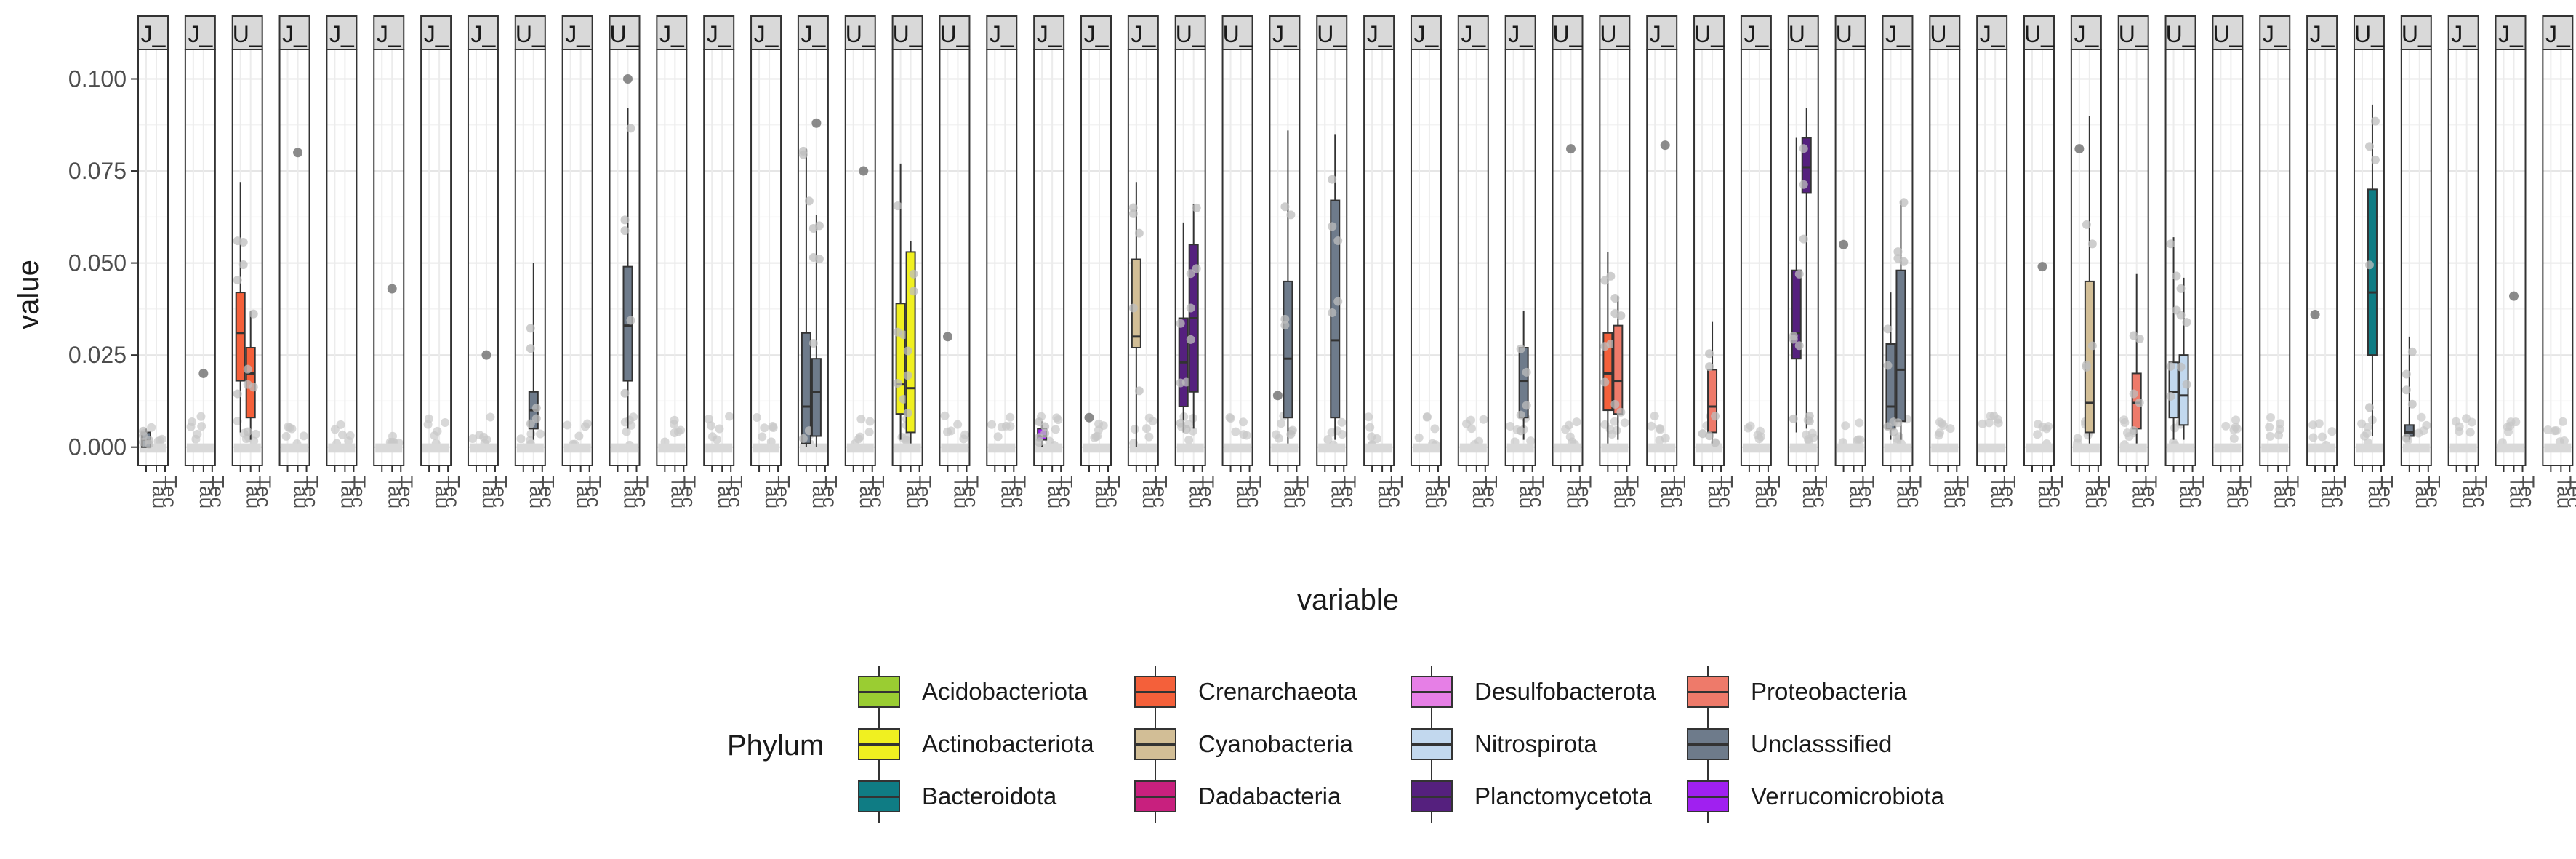 This screenshot has height=859, width=2576. Describe the element at coordinates (1607, 372) in the screenshot. I see `box-body` at that location.